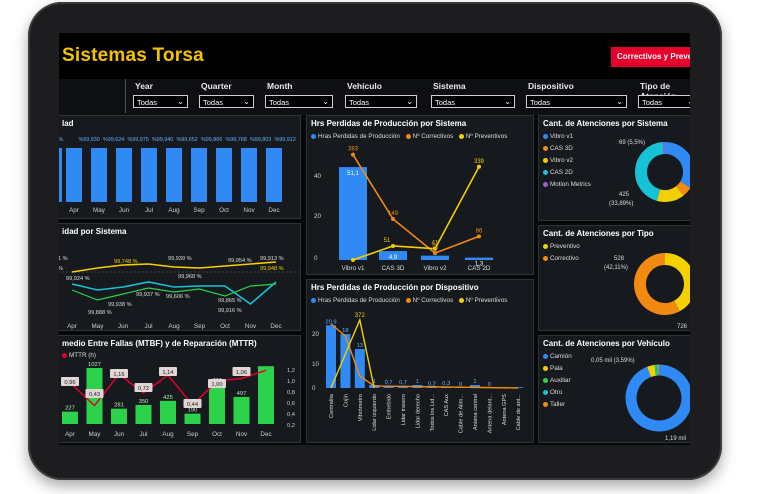 This screenshot has height=494, width=768. What do you see at coordinates (149, 210) in the screenshot?
I see `tick-label: Jul` at bounding box center [149, 210].